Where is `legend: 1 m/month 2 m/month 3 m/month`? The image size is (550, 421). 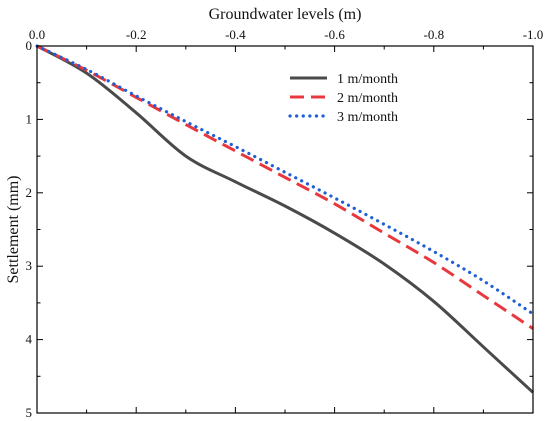 legend: 1 m/month 2 m/month 3 m/month is located at coordinates (343, 98).